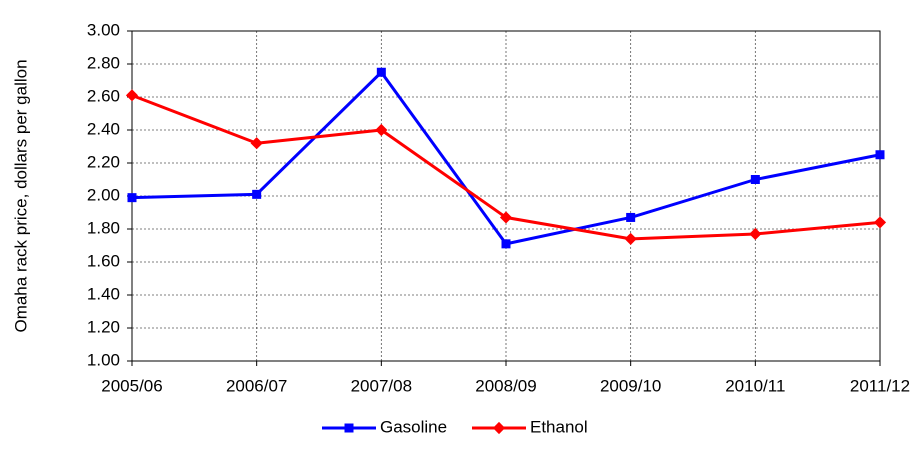  I want to click on y-tick-label: 1.40, so click(103, 293).